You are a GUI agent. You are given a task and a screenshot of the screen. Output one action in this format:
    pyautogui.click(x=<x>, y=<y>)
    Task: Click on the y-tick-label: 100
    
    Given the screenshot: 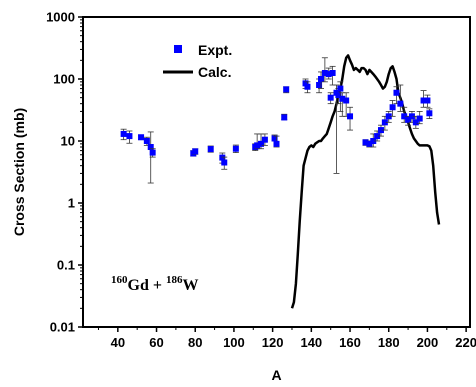 What is the action you would take?
    pyautogui.click(x=64, y=79)
    